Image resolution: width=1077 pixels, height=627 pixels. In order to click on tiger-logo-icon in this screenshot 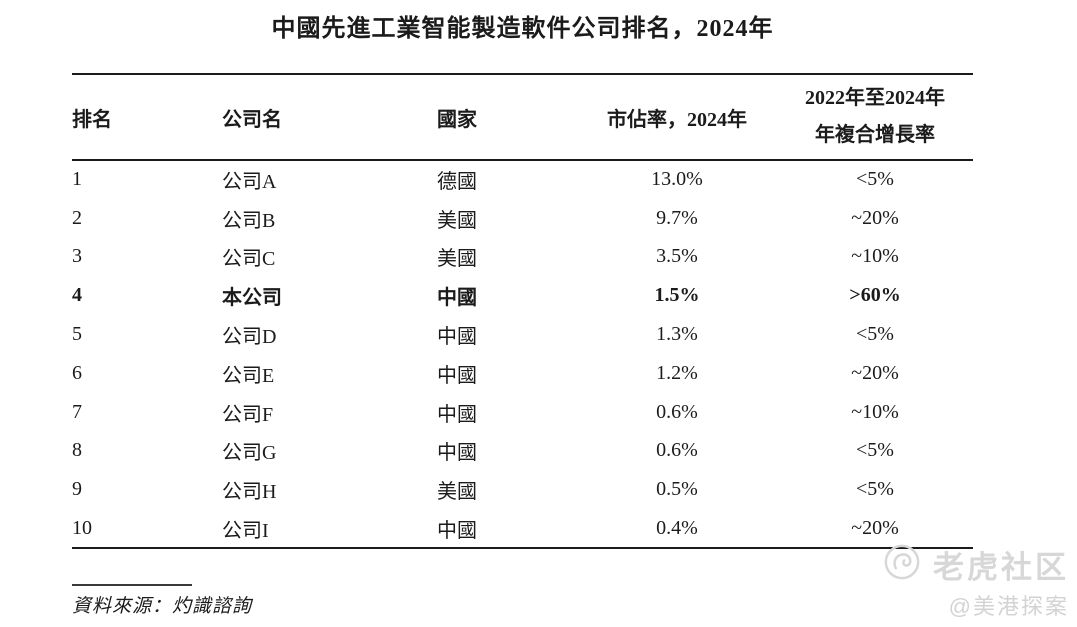, I will do `click(902, 564)`.